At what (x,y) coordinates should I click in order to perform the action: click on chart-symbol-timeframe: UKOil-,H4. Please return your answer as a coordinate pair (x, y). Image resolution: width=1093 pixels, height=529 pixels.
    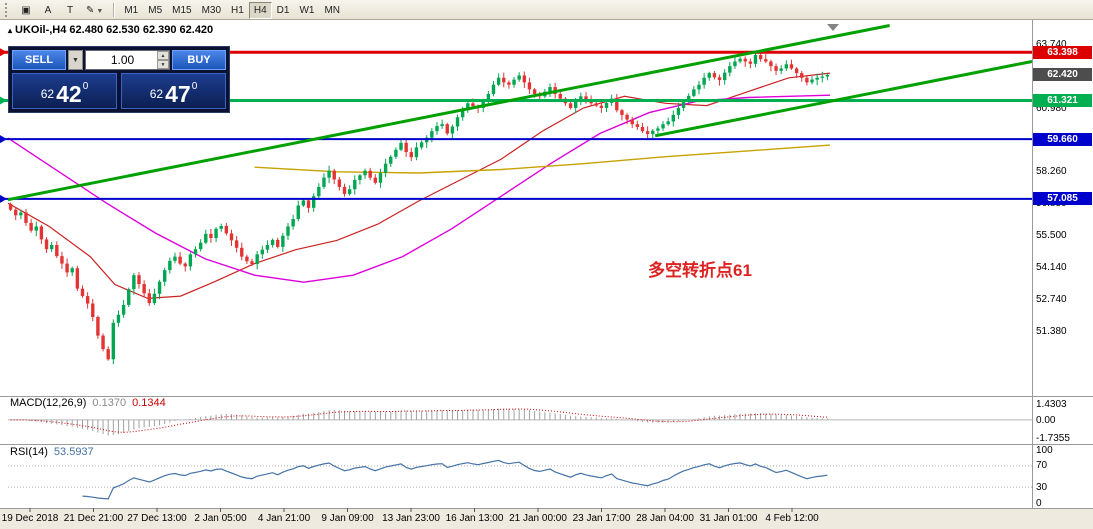
    Looking at the image, I should click on (41, 30).